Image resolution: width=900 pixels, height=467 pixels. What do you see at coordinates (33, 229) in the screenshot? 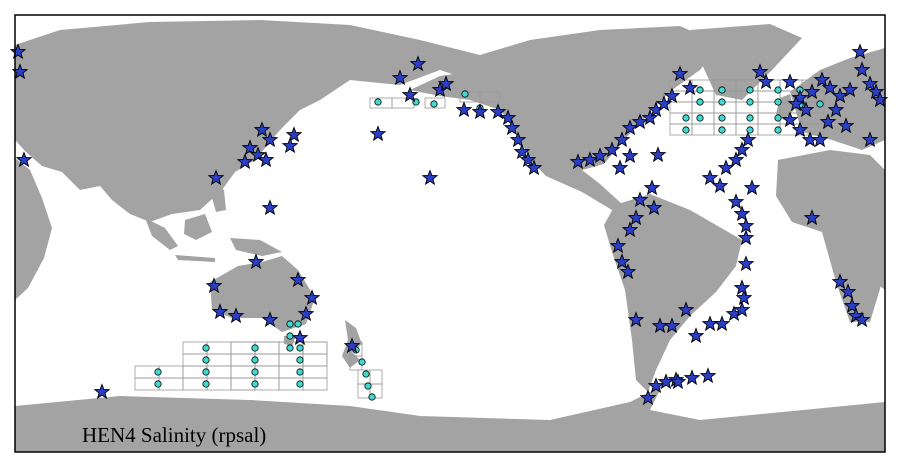
I see `arabia-east-africa` at bounding box center [33, 229].